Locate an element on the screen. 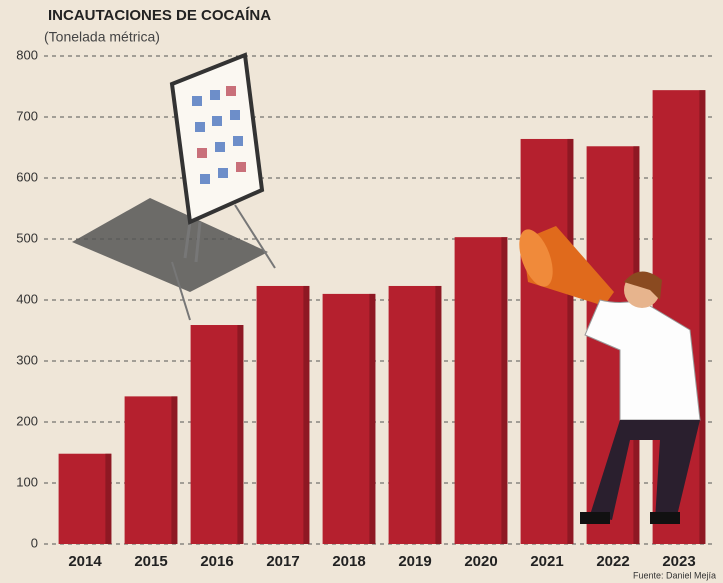 This screenshot has width=723, height=583. y-tick-label: 700 is located at coordinates (27, 115).